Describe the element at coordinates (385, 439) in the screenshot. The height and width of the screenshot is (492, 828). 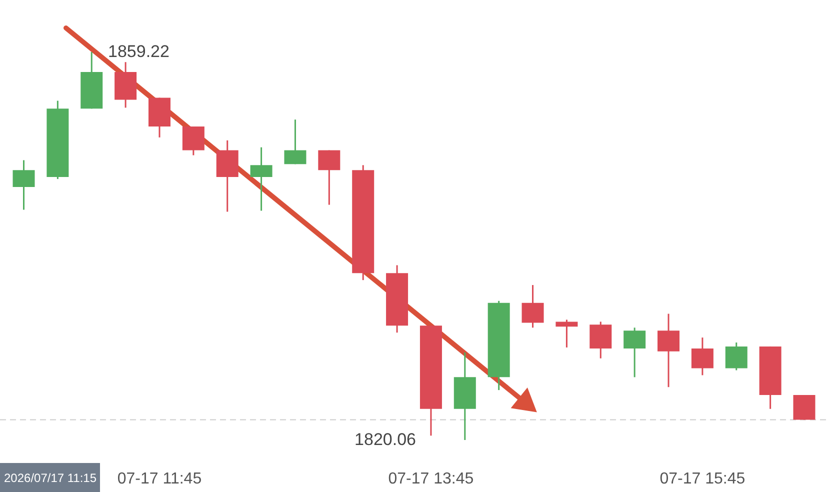
I see `annotation: 1820.06` at that location.